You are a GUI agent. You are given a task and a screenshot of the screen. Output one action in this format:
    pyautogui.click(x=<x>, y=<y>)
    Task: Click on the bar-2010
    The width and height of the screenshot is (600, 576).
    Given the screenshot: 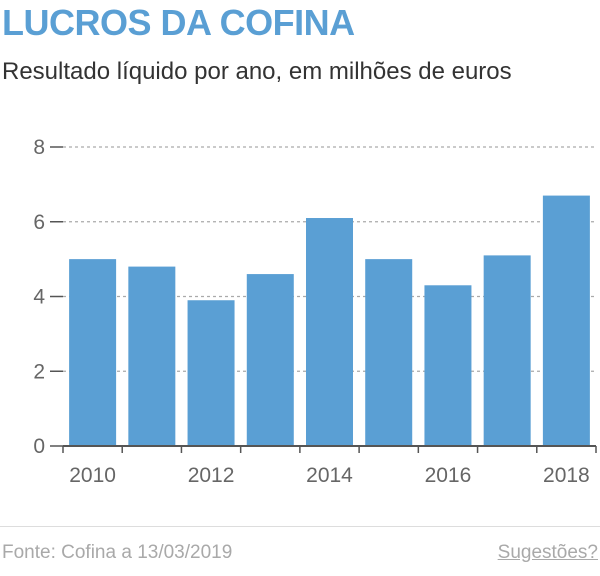 What is the action you would take?
    pyautogui.click(x=93, y=352)
    